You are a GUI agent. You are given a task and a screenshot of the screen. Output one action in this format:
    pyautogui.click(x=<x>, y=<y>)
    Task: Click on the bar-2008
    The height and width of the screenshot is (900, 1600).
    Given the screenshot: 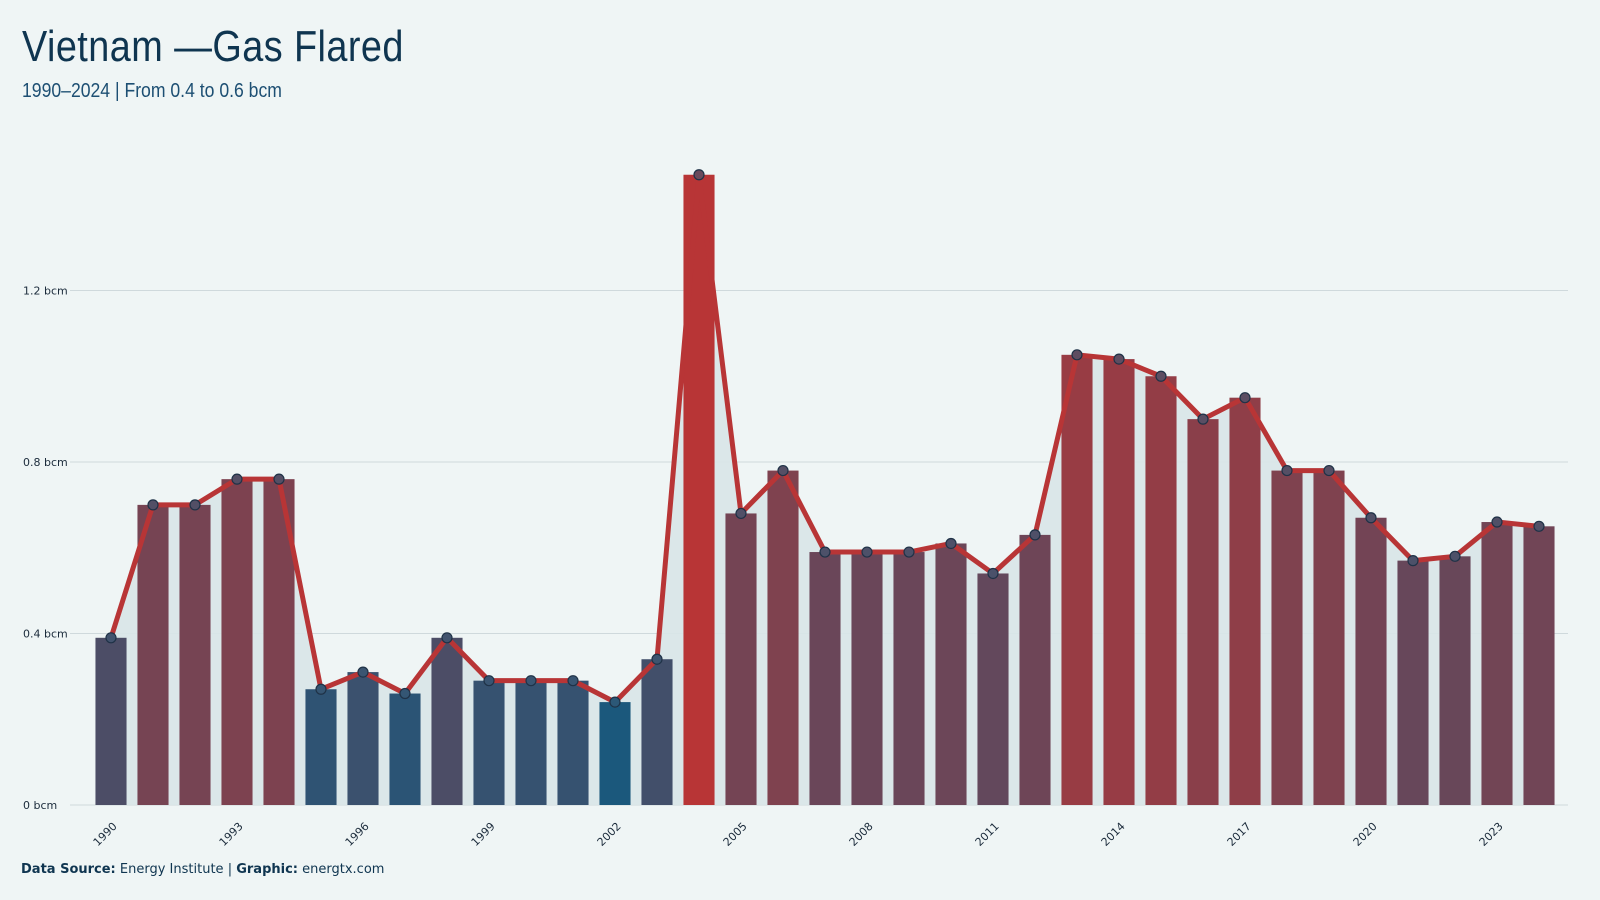 What is the action you would take?
    pyautogui.click(x=867, y=678)
    